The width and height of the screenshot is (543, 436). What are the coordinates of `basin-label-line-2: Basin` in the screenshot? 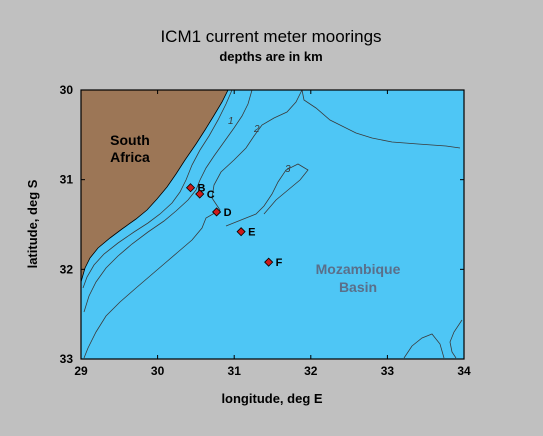 It's located at (358, 287).